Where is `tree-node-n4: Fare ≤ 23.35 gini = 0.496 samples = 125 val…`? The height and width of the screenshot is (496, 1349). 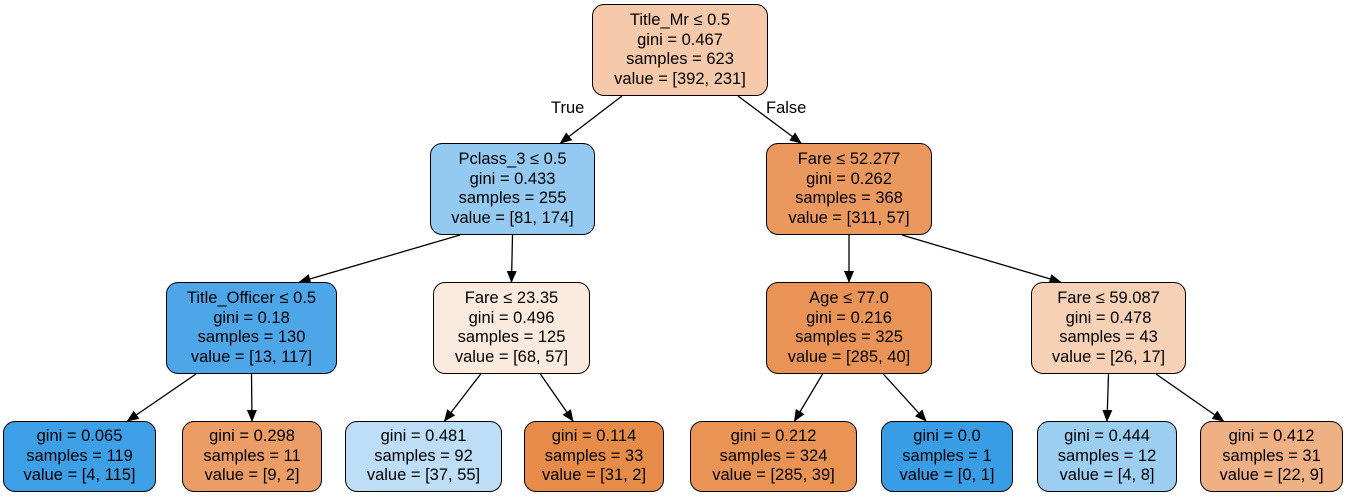 tree-node-n4: Fare ≤ 23.35 gini = 0.496 samples = 125 val… is located at coordinates (511, 328).